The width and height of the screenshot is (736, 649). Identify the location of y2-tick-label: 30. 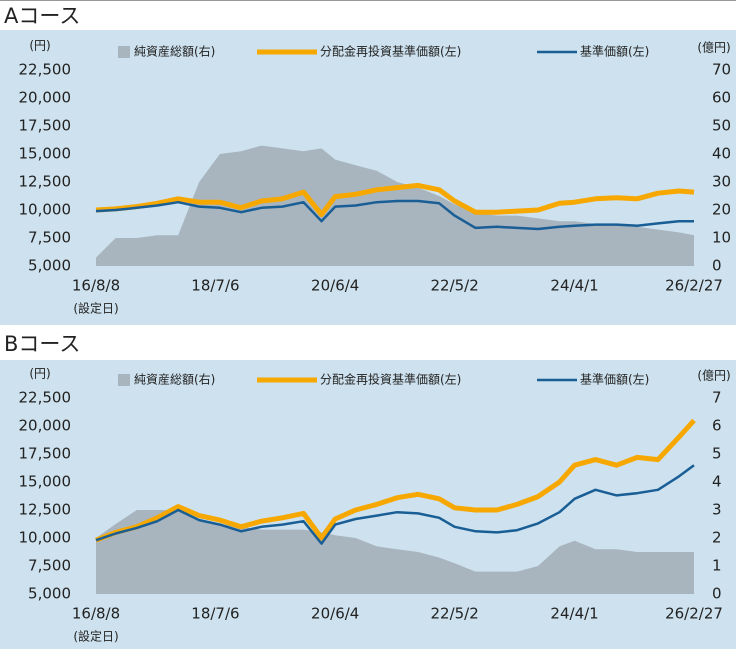
(721, 182).